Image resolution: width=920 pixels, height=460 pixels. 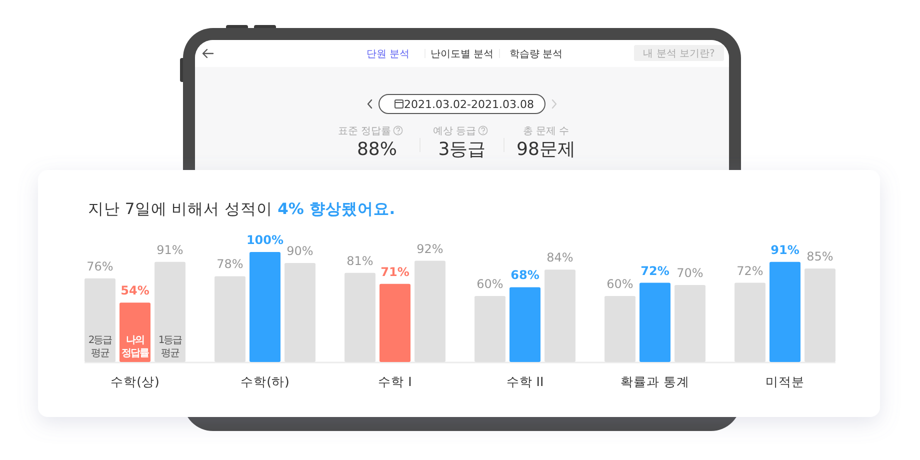 What do you see at coordinates (462, 149) in the screenshot?
I see `text: 3등급` at bounding box center [462, 149].